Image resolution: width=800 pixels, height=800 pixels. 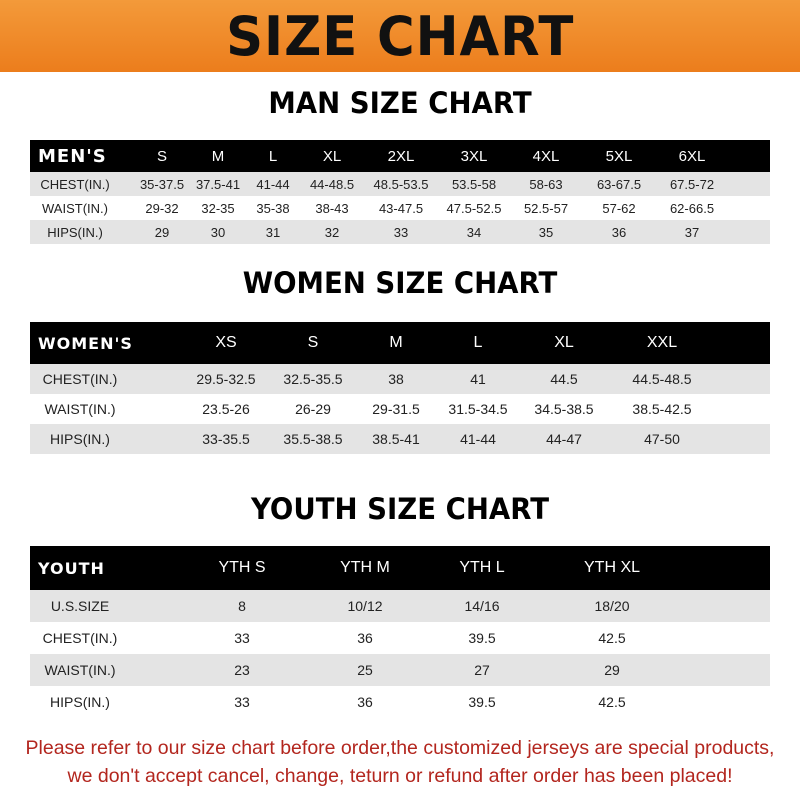 What do you see at coordinates (72, 156) in the screenshot?
I see `table-title: MEN'S` at bounding box center [72, 156].